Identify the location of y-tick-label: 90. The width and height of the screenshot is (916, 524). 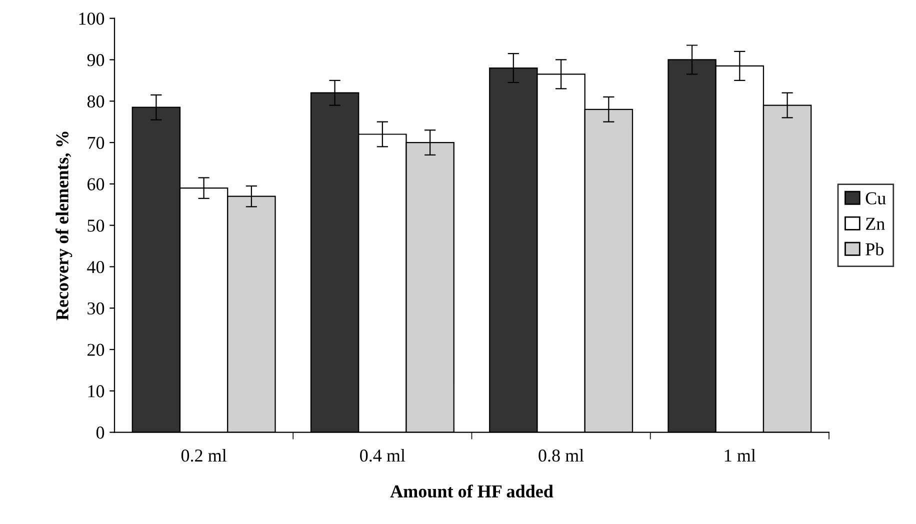
(95, 60).